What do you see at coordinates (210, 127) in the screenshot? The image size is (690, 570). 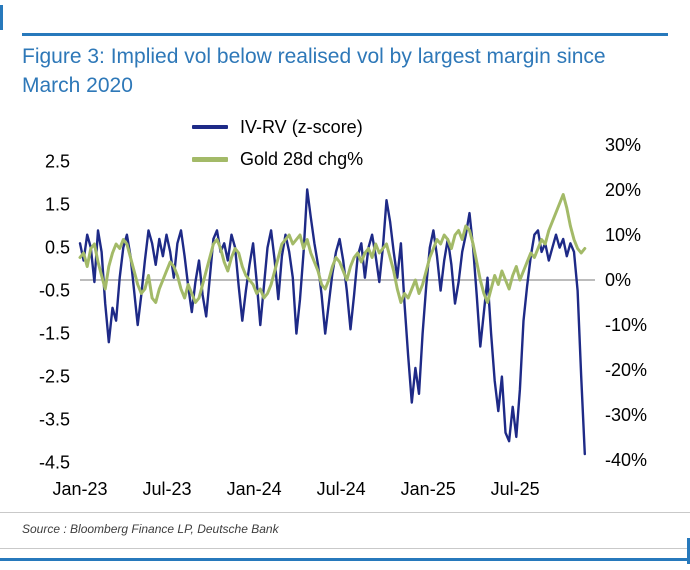 I see `legend-swatch-iv-rv` at bounding box center [210, 127].